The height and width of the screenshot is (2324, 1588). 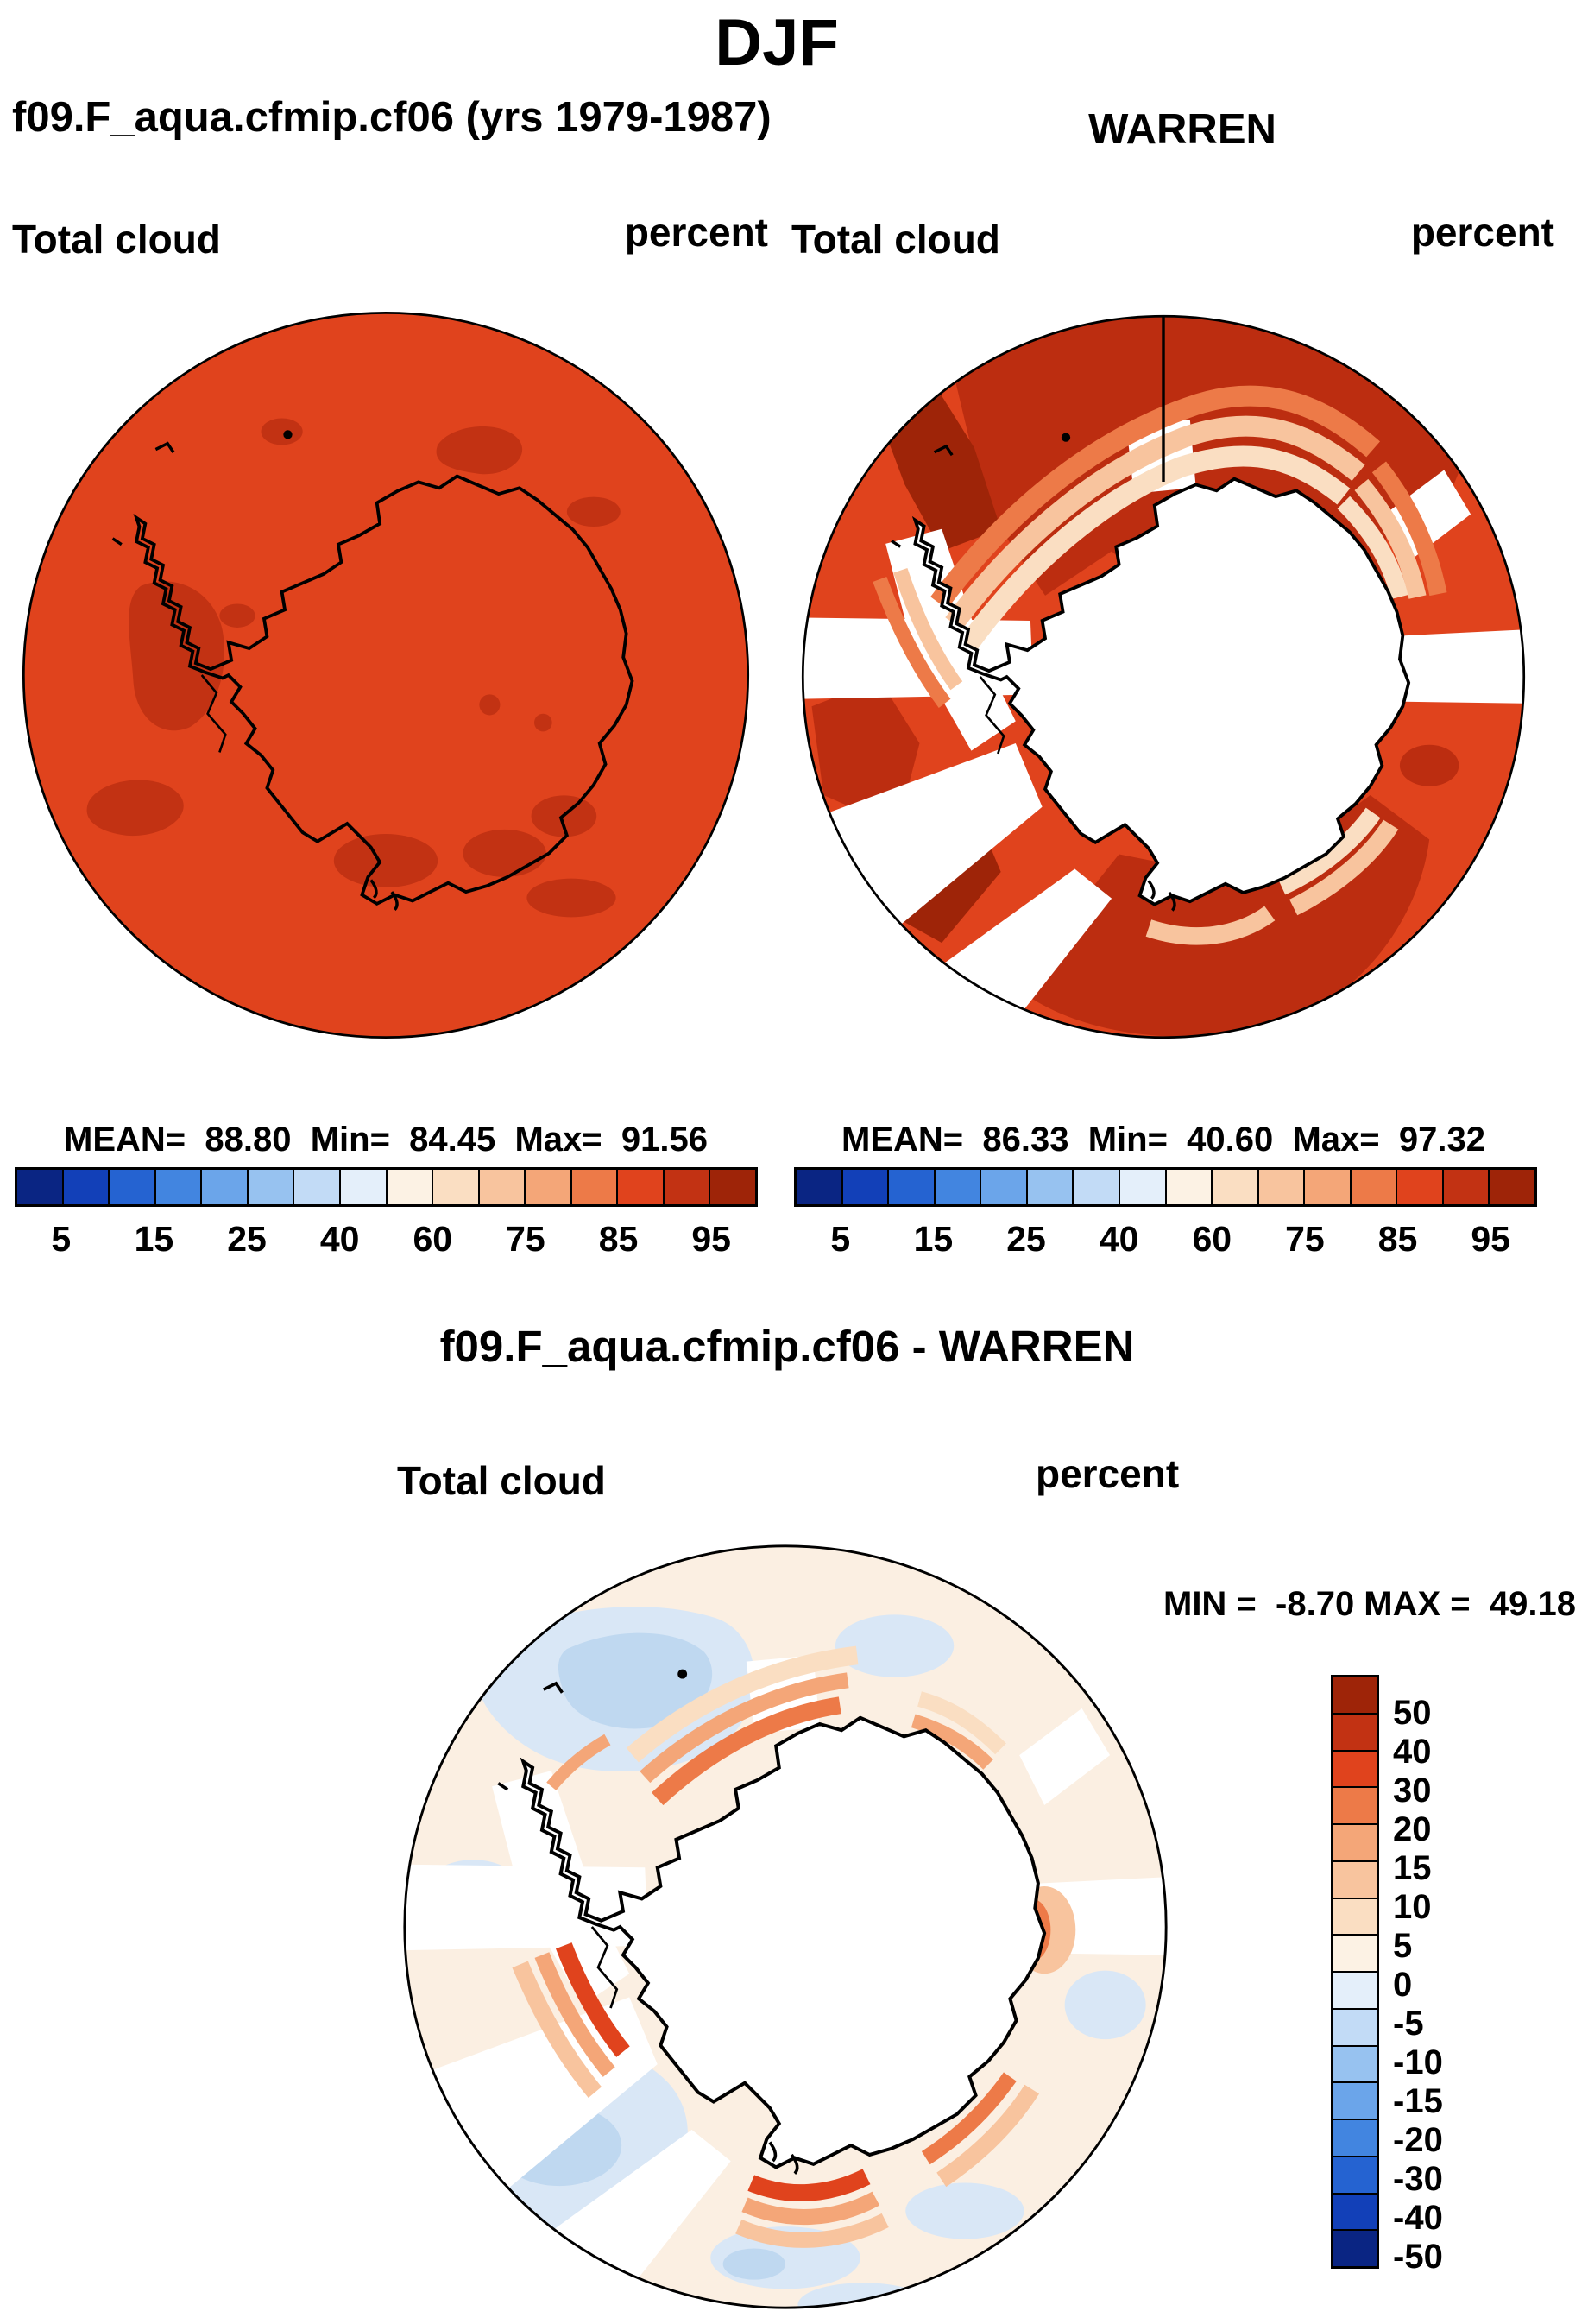 What do you see at coordinates (895, 239) in the screenshot?
I see `obs-field-label: Total cloud` at bounding box center [895, 239].